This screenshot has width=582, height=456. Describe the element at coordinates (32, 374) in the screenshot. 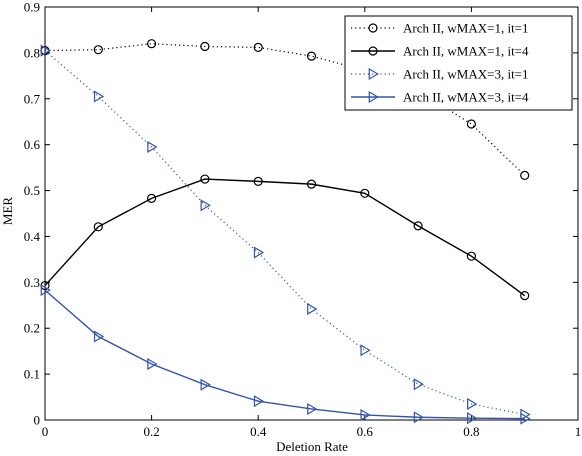

I see `y-tick-label: 0.1` at that location.